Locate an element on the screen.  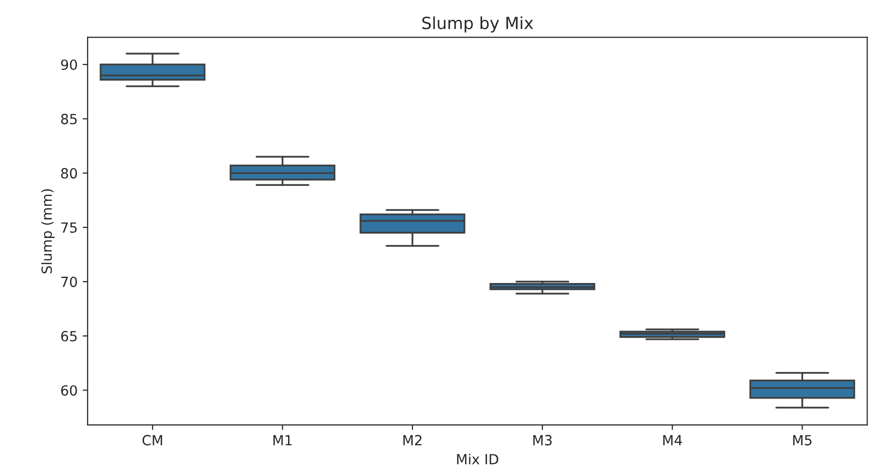
y-axis-title: Slump (mm) is located at coordinates (48, 231).